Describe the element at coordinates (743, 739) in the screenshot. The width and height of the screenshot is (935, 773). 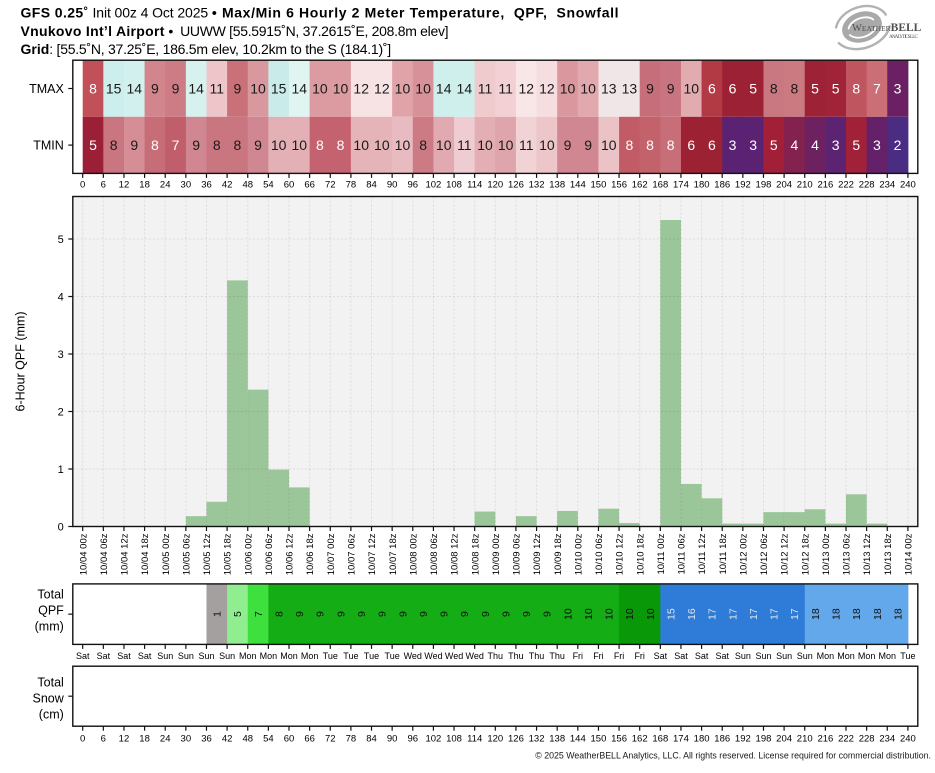
I see `svg-text: 192` at that location.